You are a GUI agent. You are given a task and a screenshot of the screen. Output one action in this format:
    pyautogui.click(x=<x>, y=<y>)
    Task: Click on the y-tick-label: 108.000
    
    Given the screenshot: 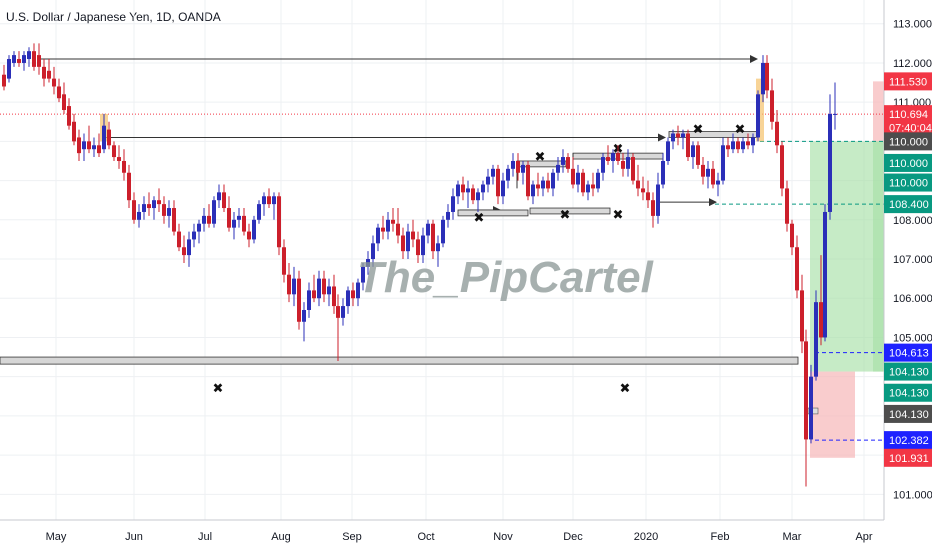 What is the action you would take?
    pyautogui.click(x=912, y=221)
    